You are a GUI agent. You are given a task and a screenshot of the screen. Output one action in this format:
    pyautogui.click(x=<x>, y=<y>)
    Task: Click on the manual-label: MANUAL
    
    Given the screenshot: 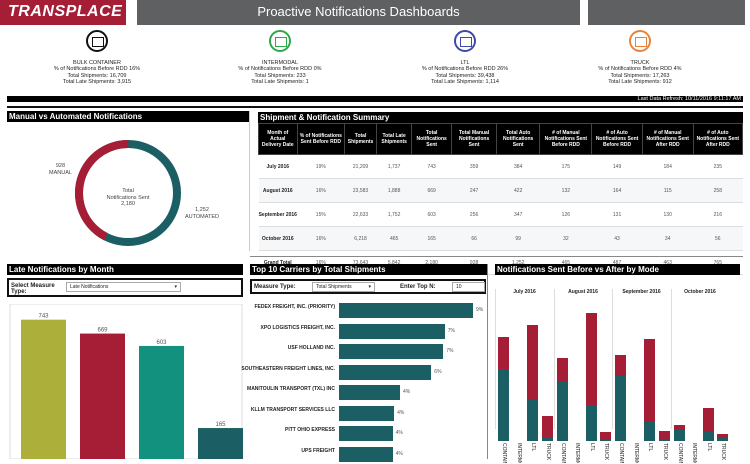 What is the action you would take?
    pyautogui.click(x=60, y=172)
    